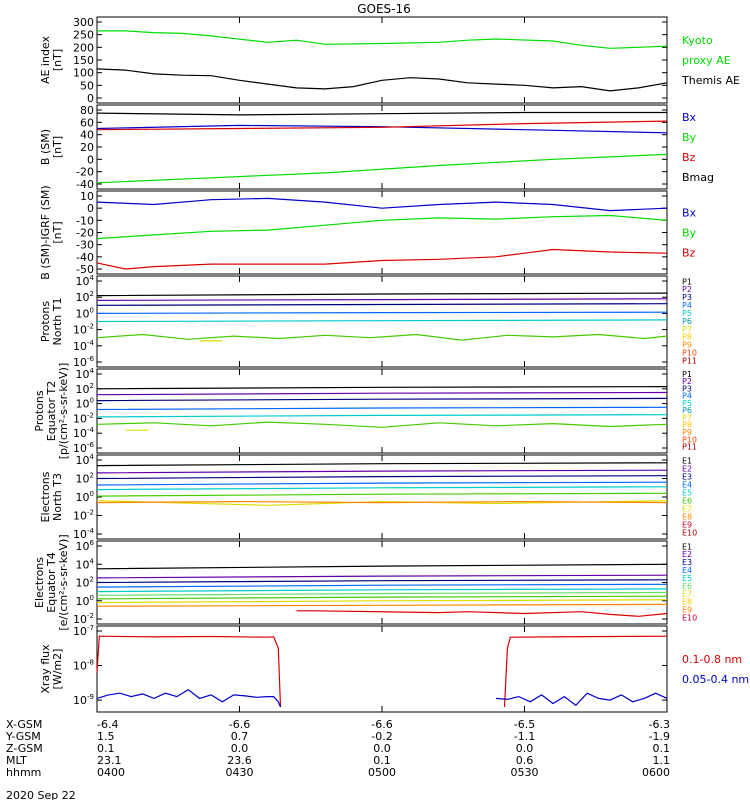  Describe the element at coordinates (525, 760) in the screenshot. I see `ephemeris-value: 0.6` at that location.